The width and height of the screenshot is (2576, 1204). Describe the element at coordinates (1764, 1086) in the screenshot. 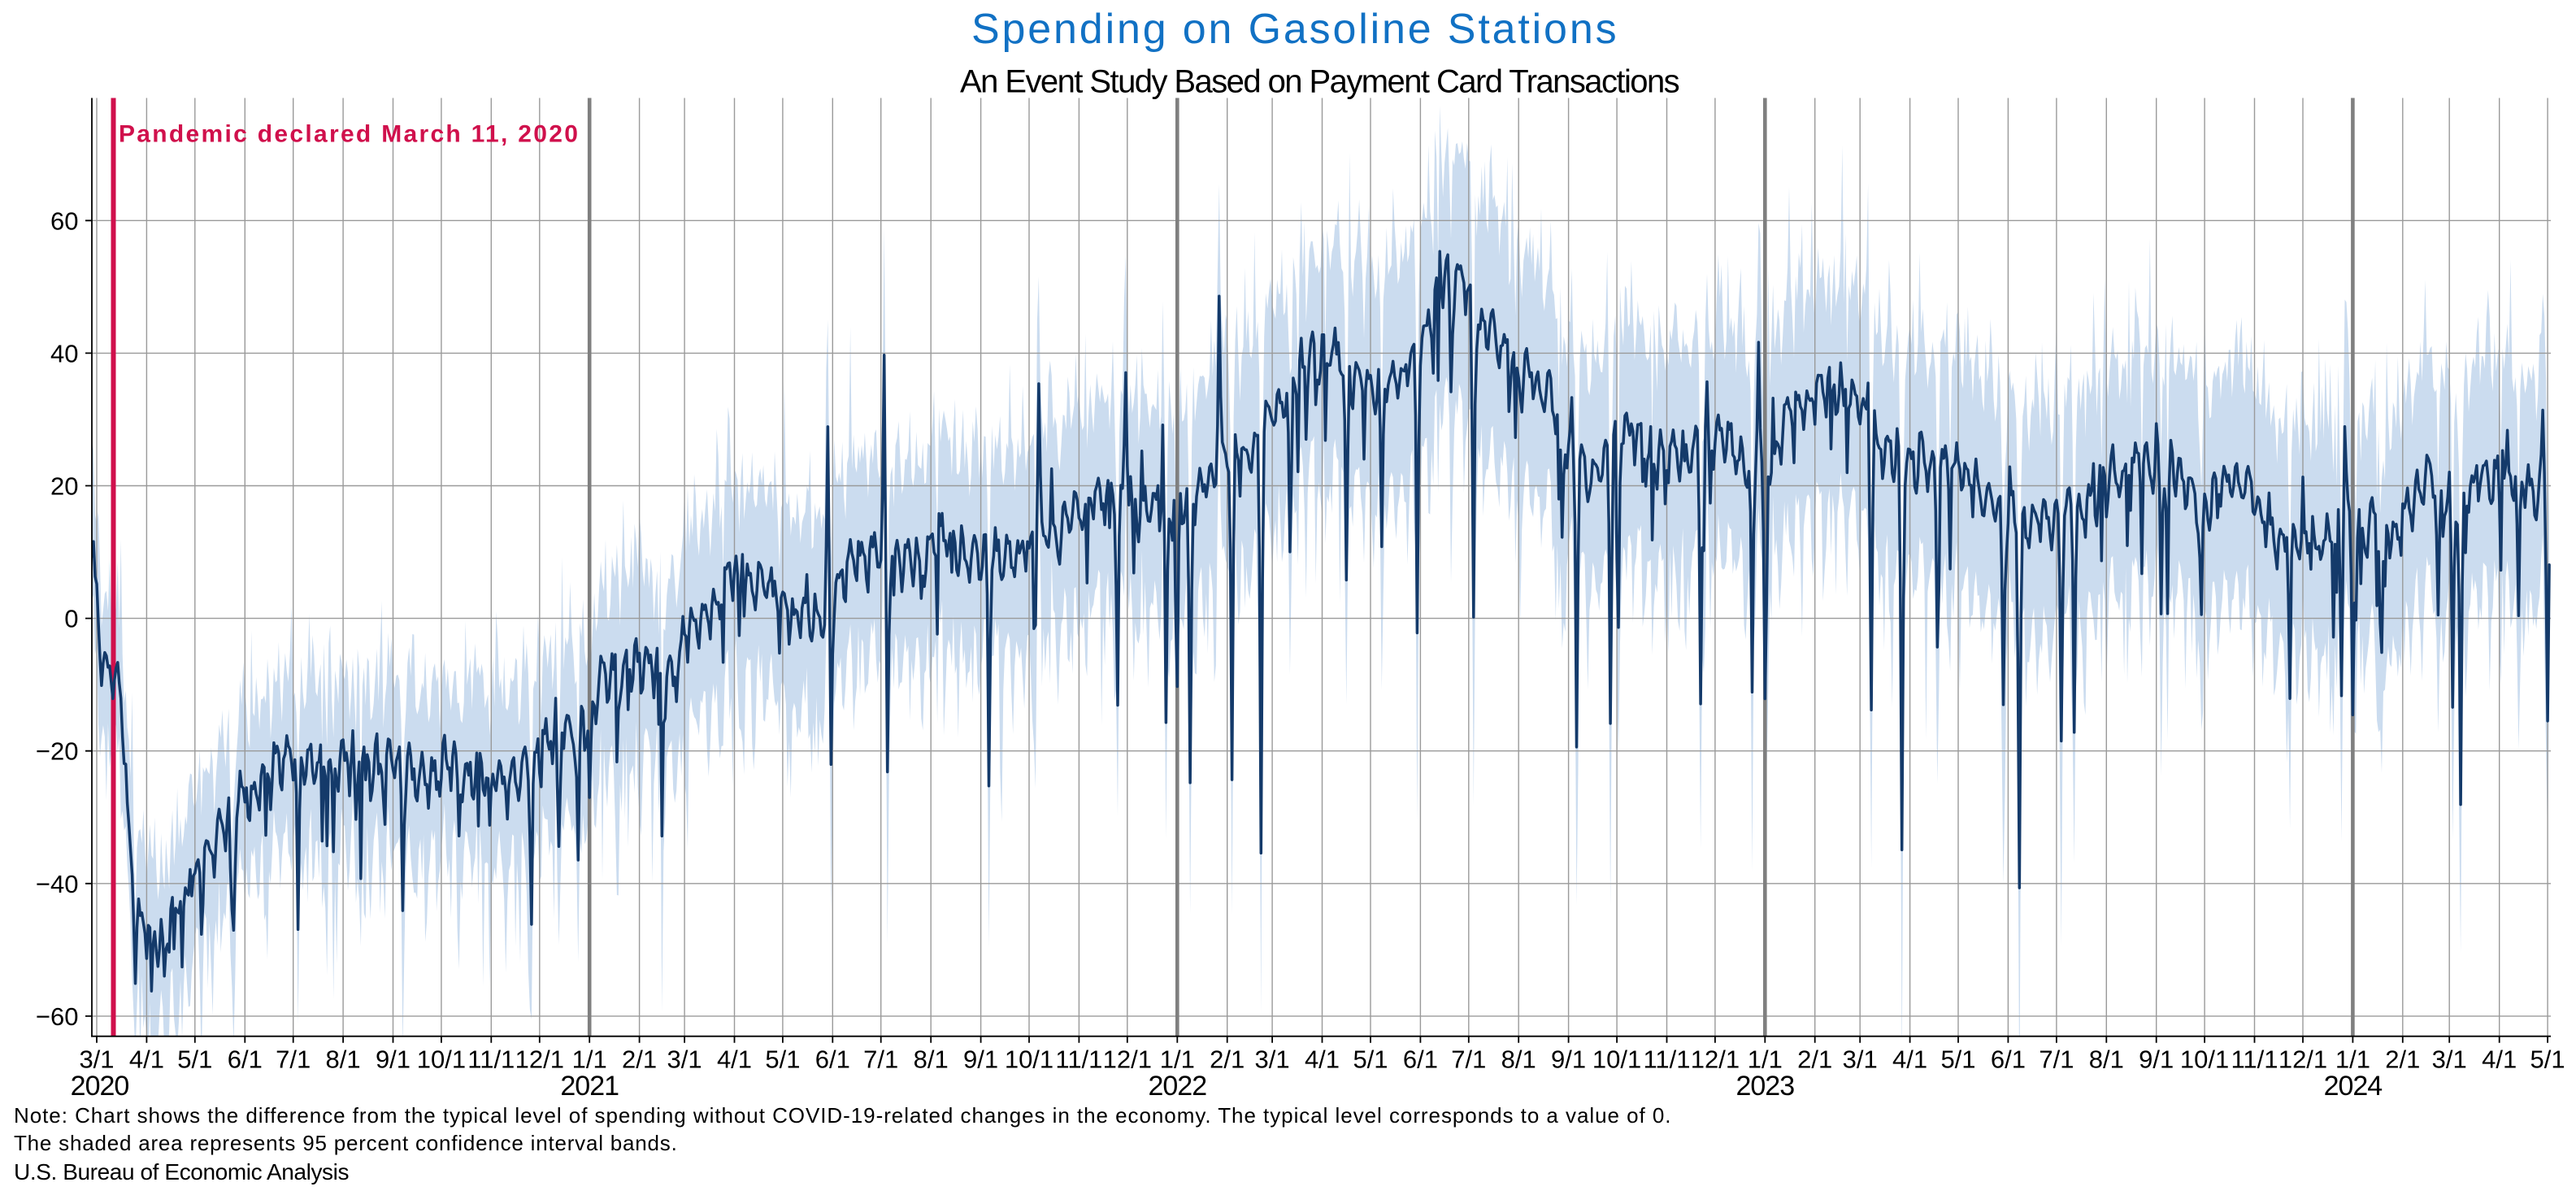

I see `svg-text: 2023` at that location.